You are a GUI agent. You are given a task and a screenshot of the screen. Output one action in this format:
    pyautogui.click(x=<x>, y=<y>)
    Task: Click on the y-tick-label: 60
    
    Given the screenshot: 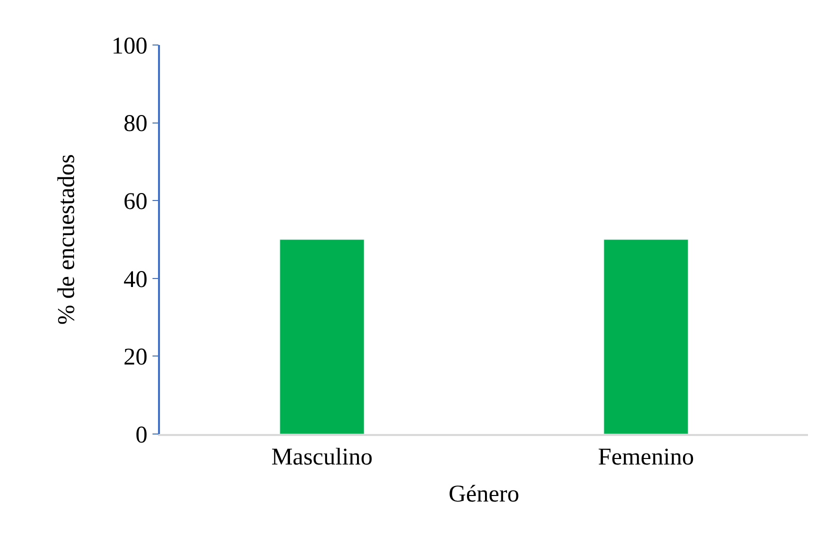 What is the action you would take?
    pyautogui.click(x=135, y=202)
    